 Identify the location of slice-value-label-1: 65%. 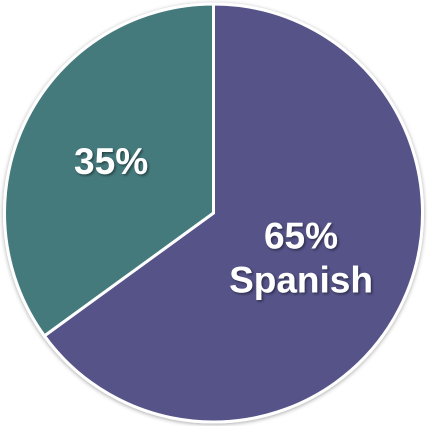
(301, 236).